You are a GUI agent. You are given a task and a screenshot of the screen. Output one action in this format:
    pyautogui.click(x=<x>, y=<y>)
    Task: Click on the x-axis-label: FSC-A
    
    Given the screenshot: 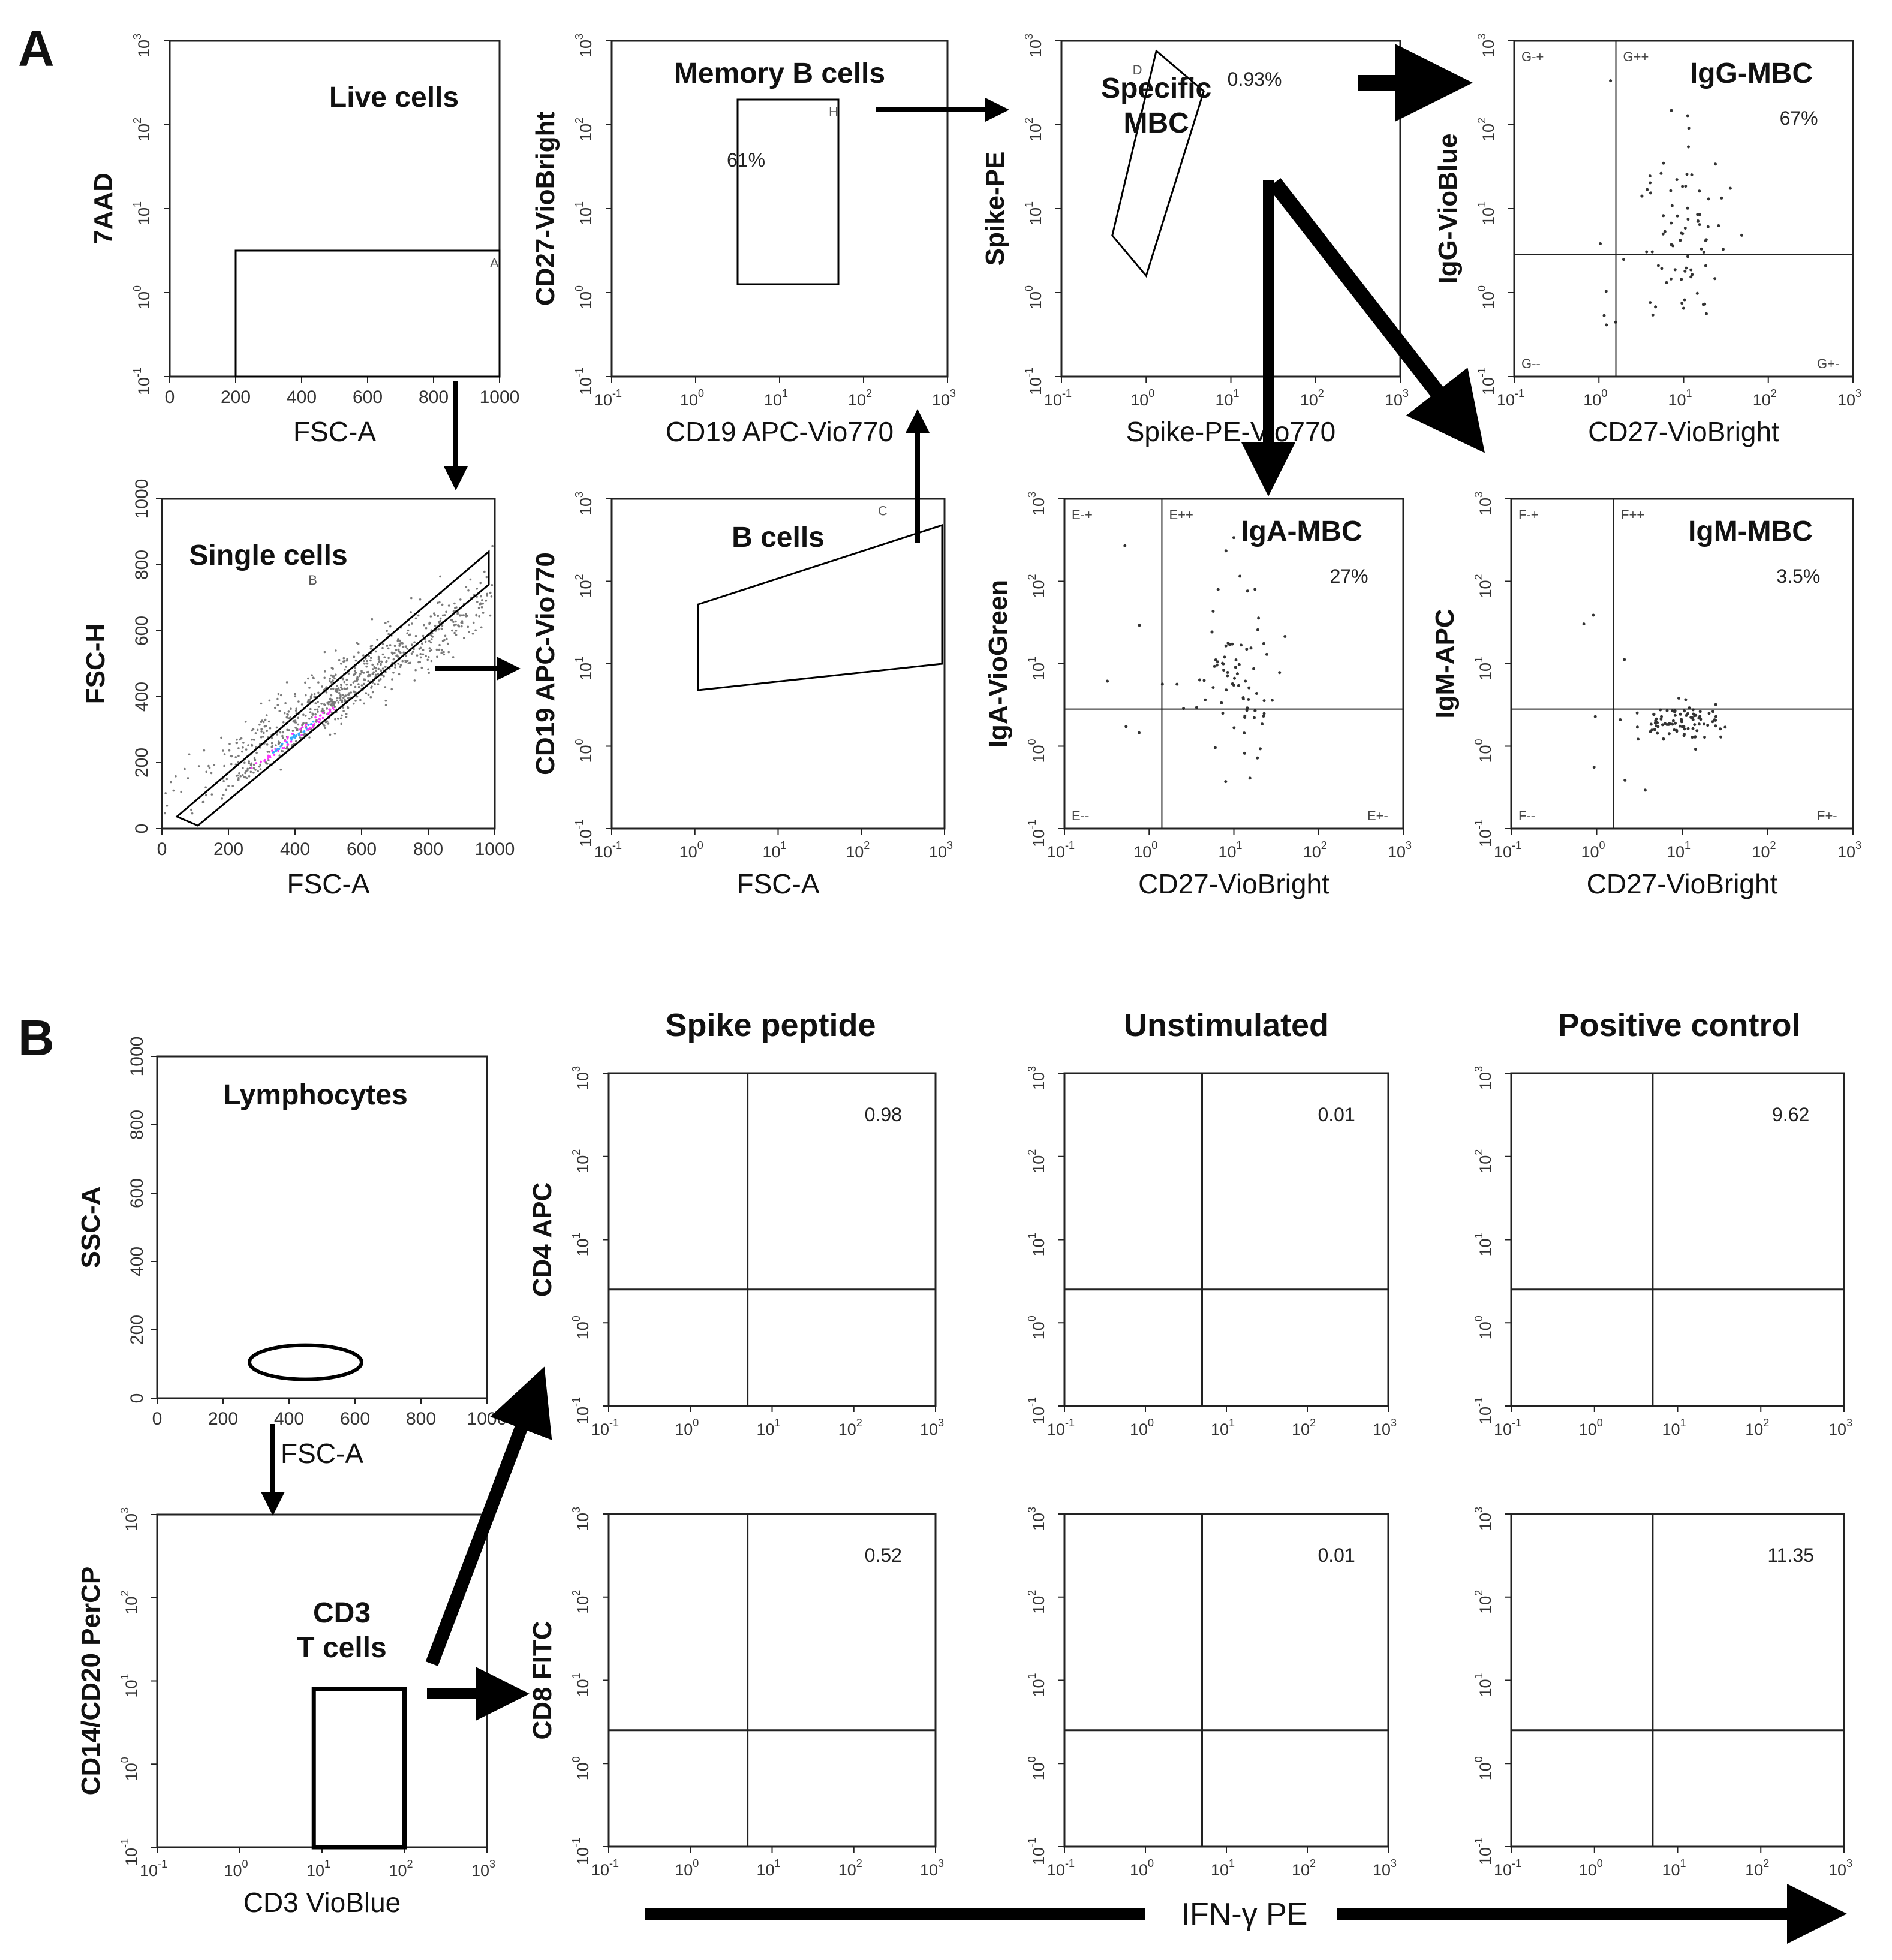 What is the action you would take?
    pyautogui.click(x=334, y=431)
    